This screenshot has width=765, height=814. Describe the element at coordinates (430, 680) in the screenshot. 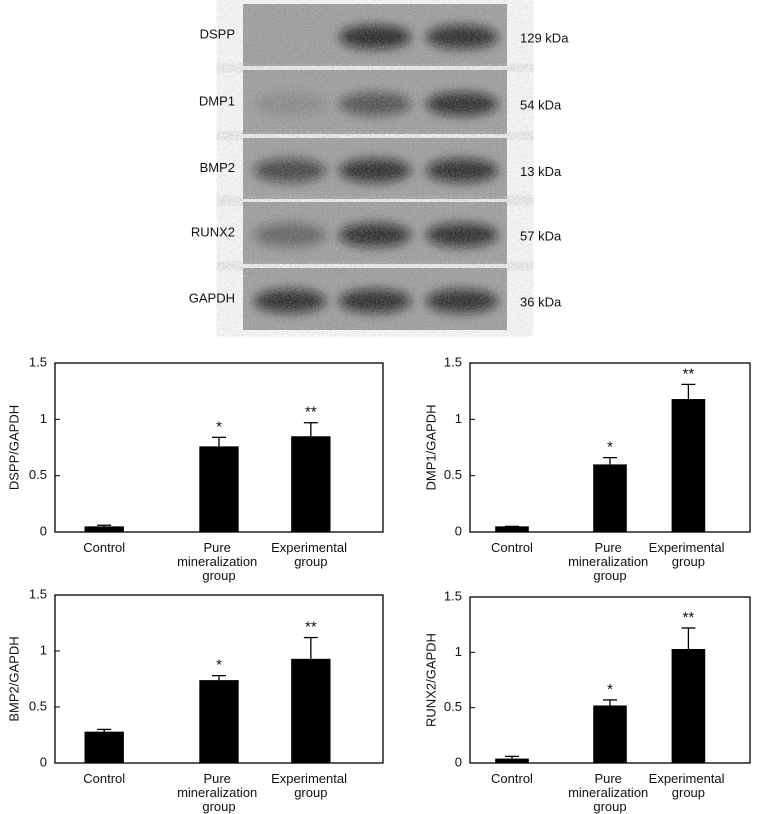

I see `y-axis-label: RUNX2/GAPDH` at that location.